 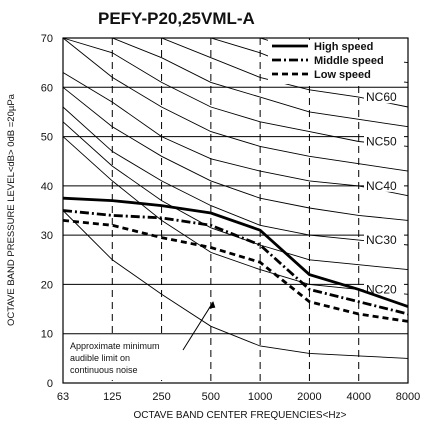 I want to click on nc-label: NC30, so click(x=381, y=240).